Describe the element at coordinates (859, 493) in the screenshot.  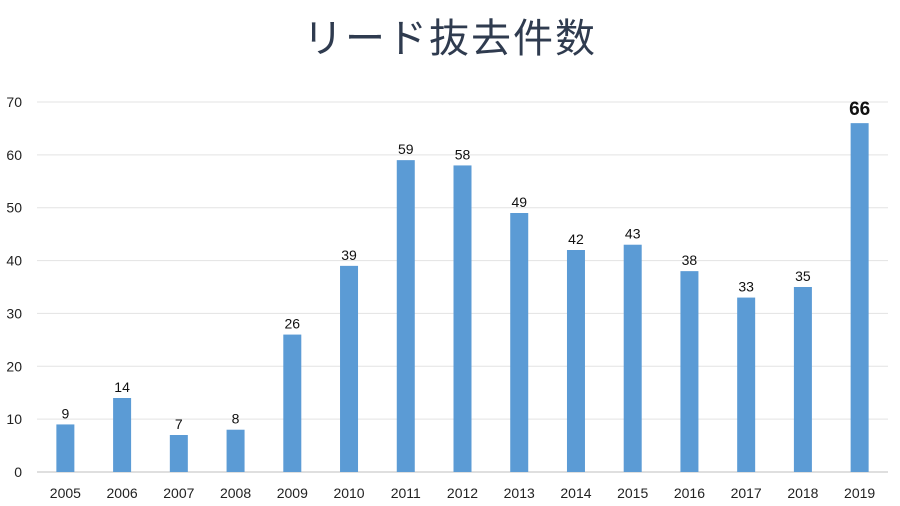
I see `x-tick-label: 2019` at that location.